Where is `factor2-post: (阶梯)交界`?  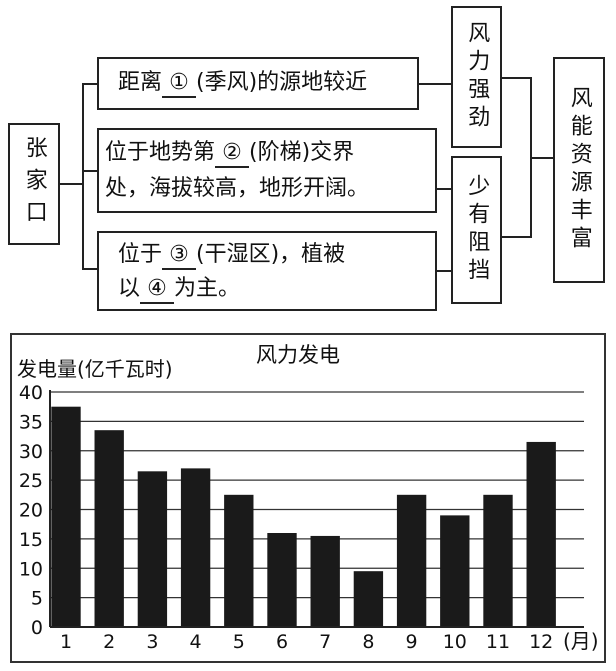 factor2-post: (阶梯)交界 is located at coordinates (302, 152).